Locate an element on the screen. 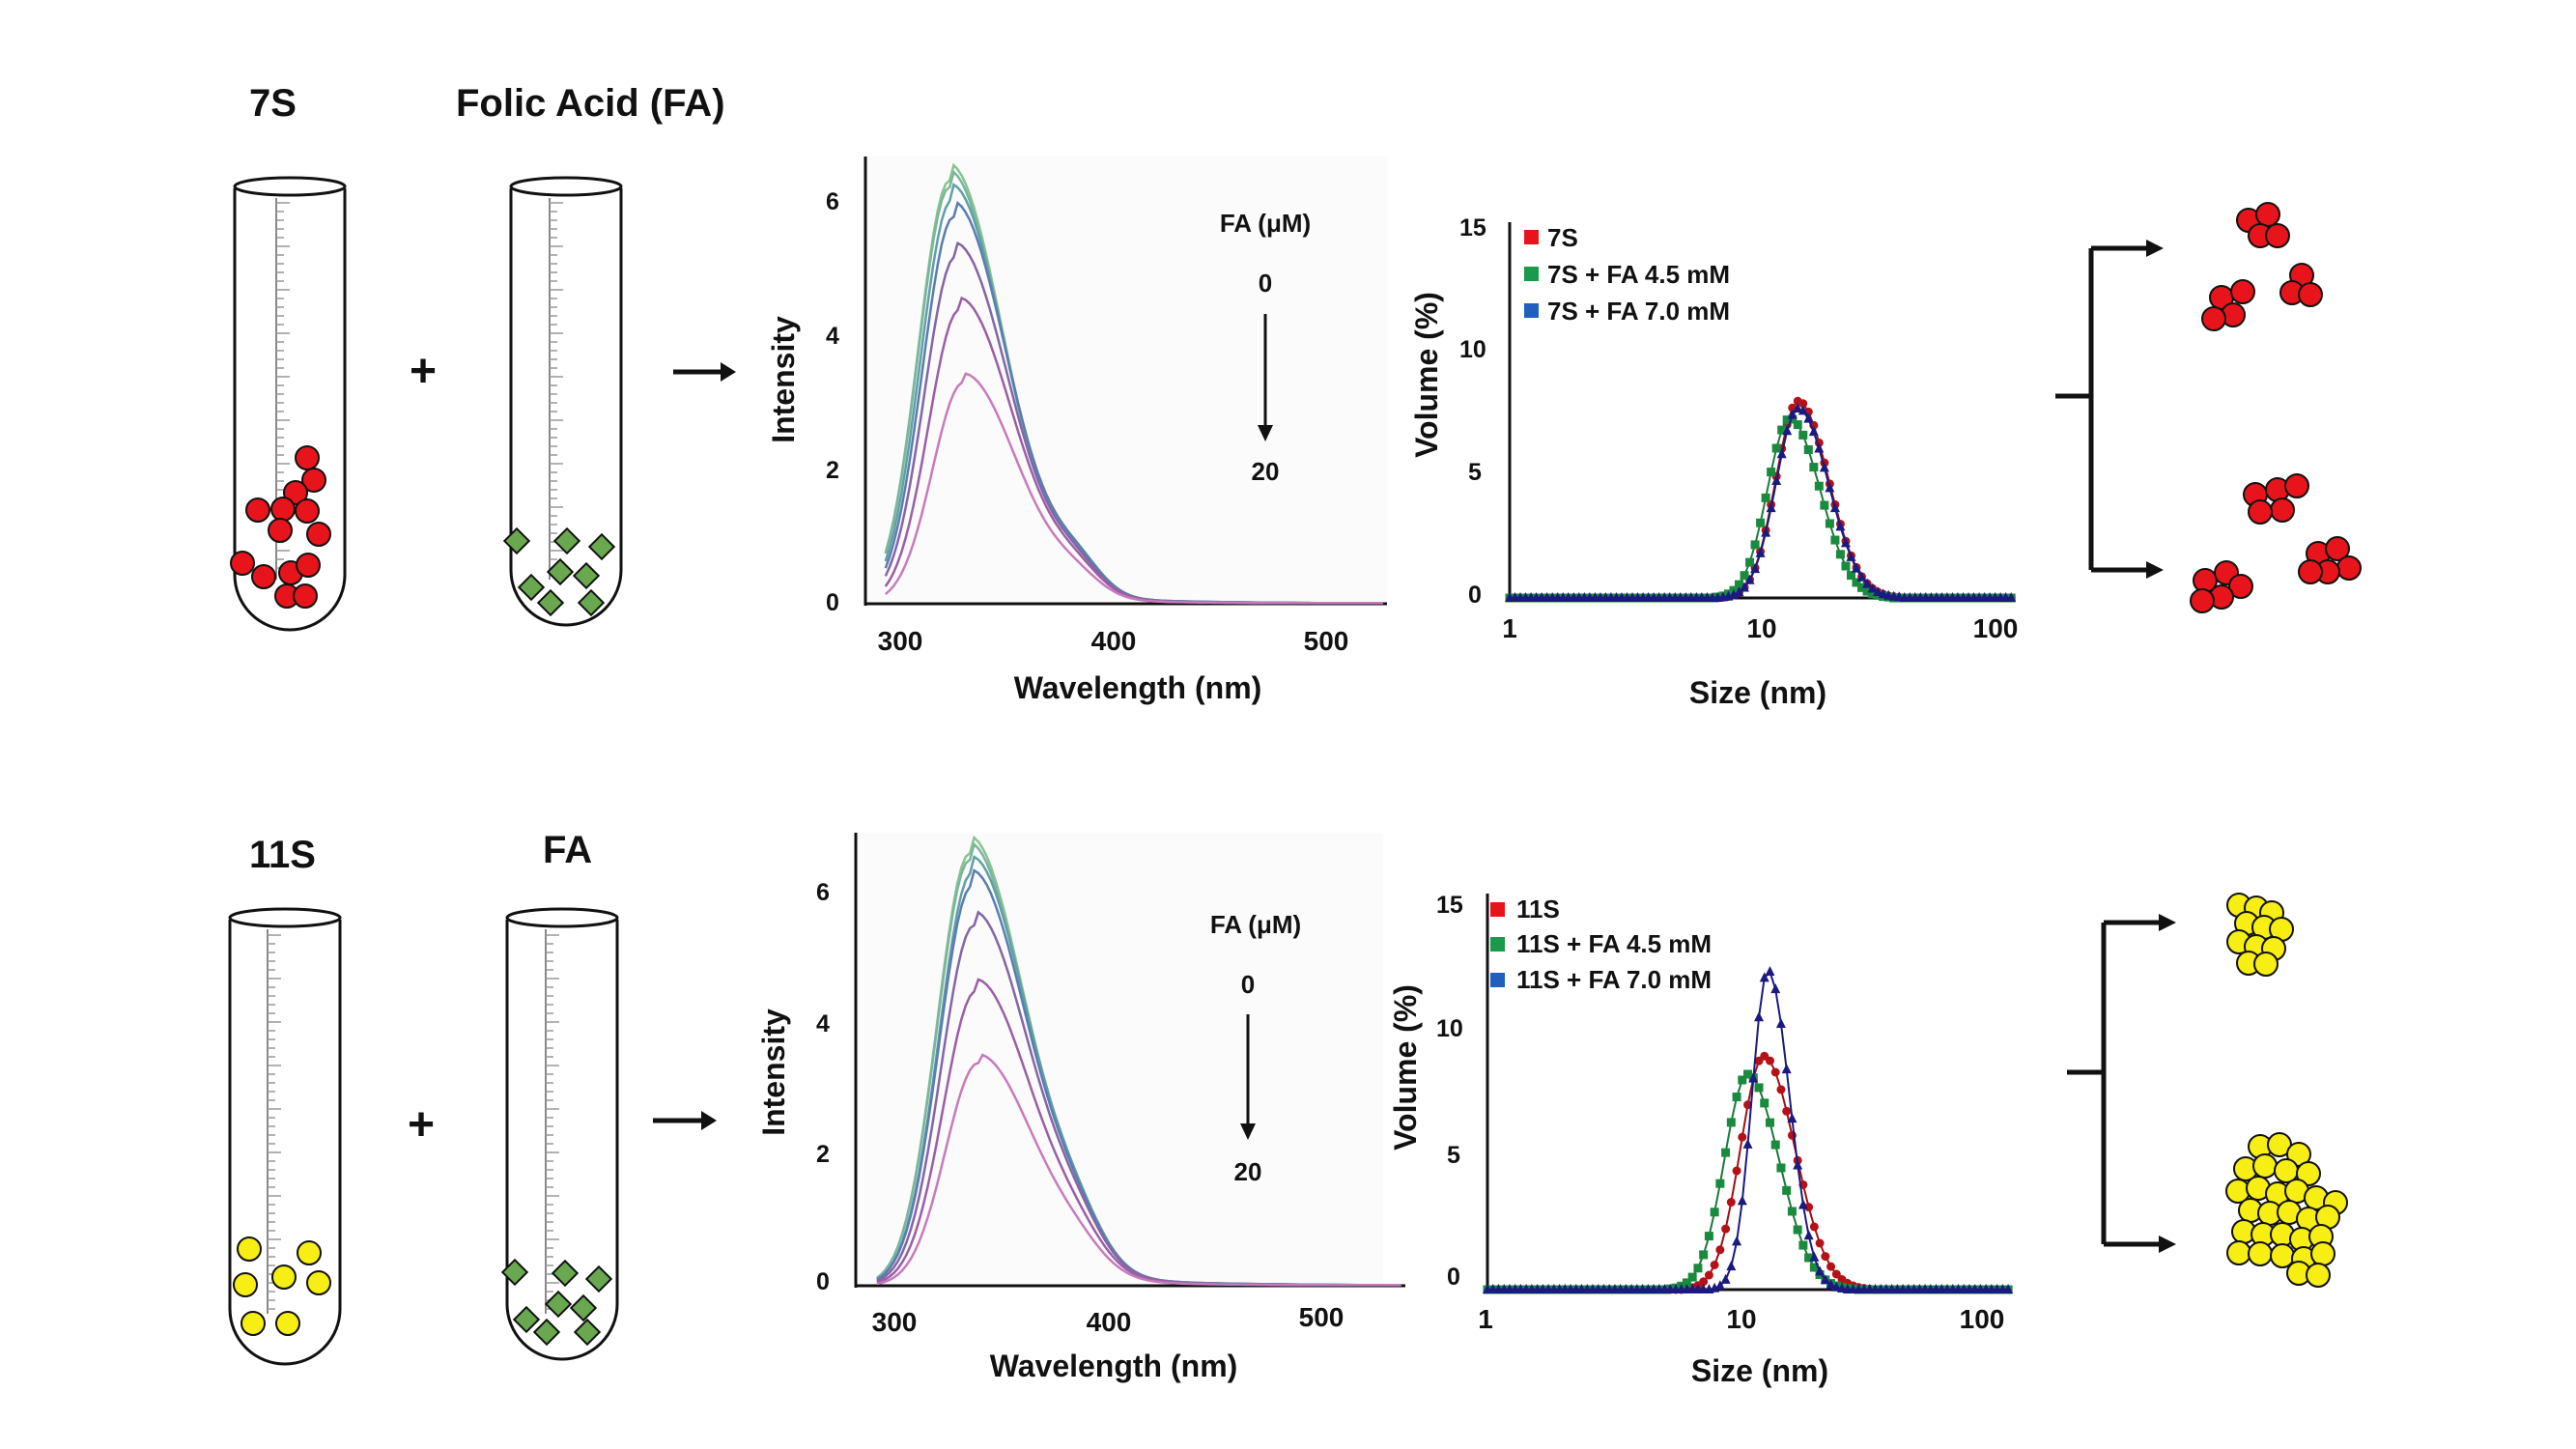  x-axis-label: Wavelength (nm) is located at coordinates (1114, 1366).